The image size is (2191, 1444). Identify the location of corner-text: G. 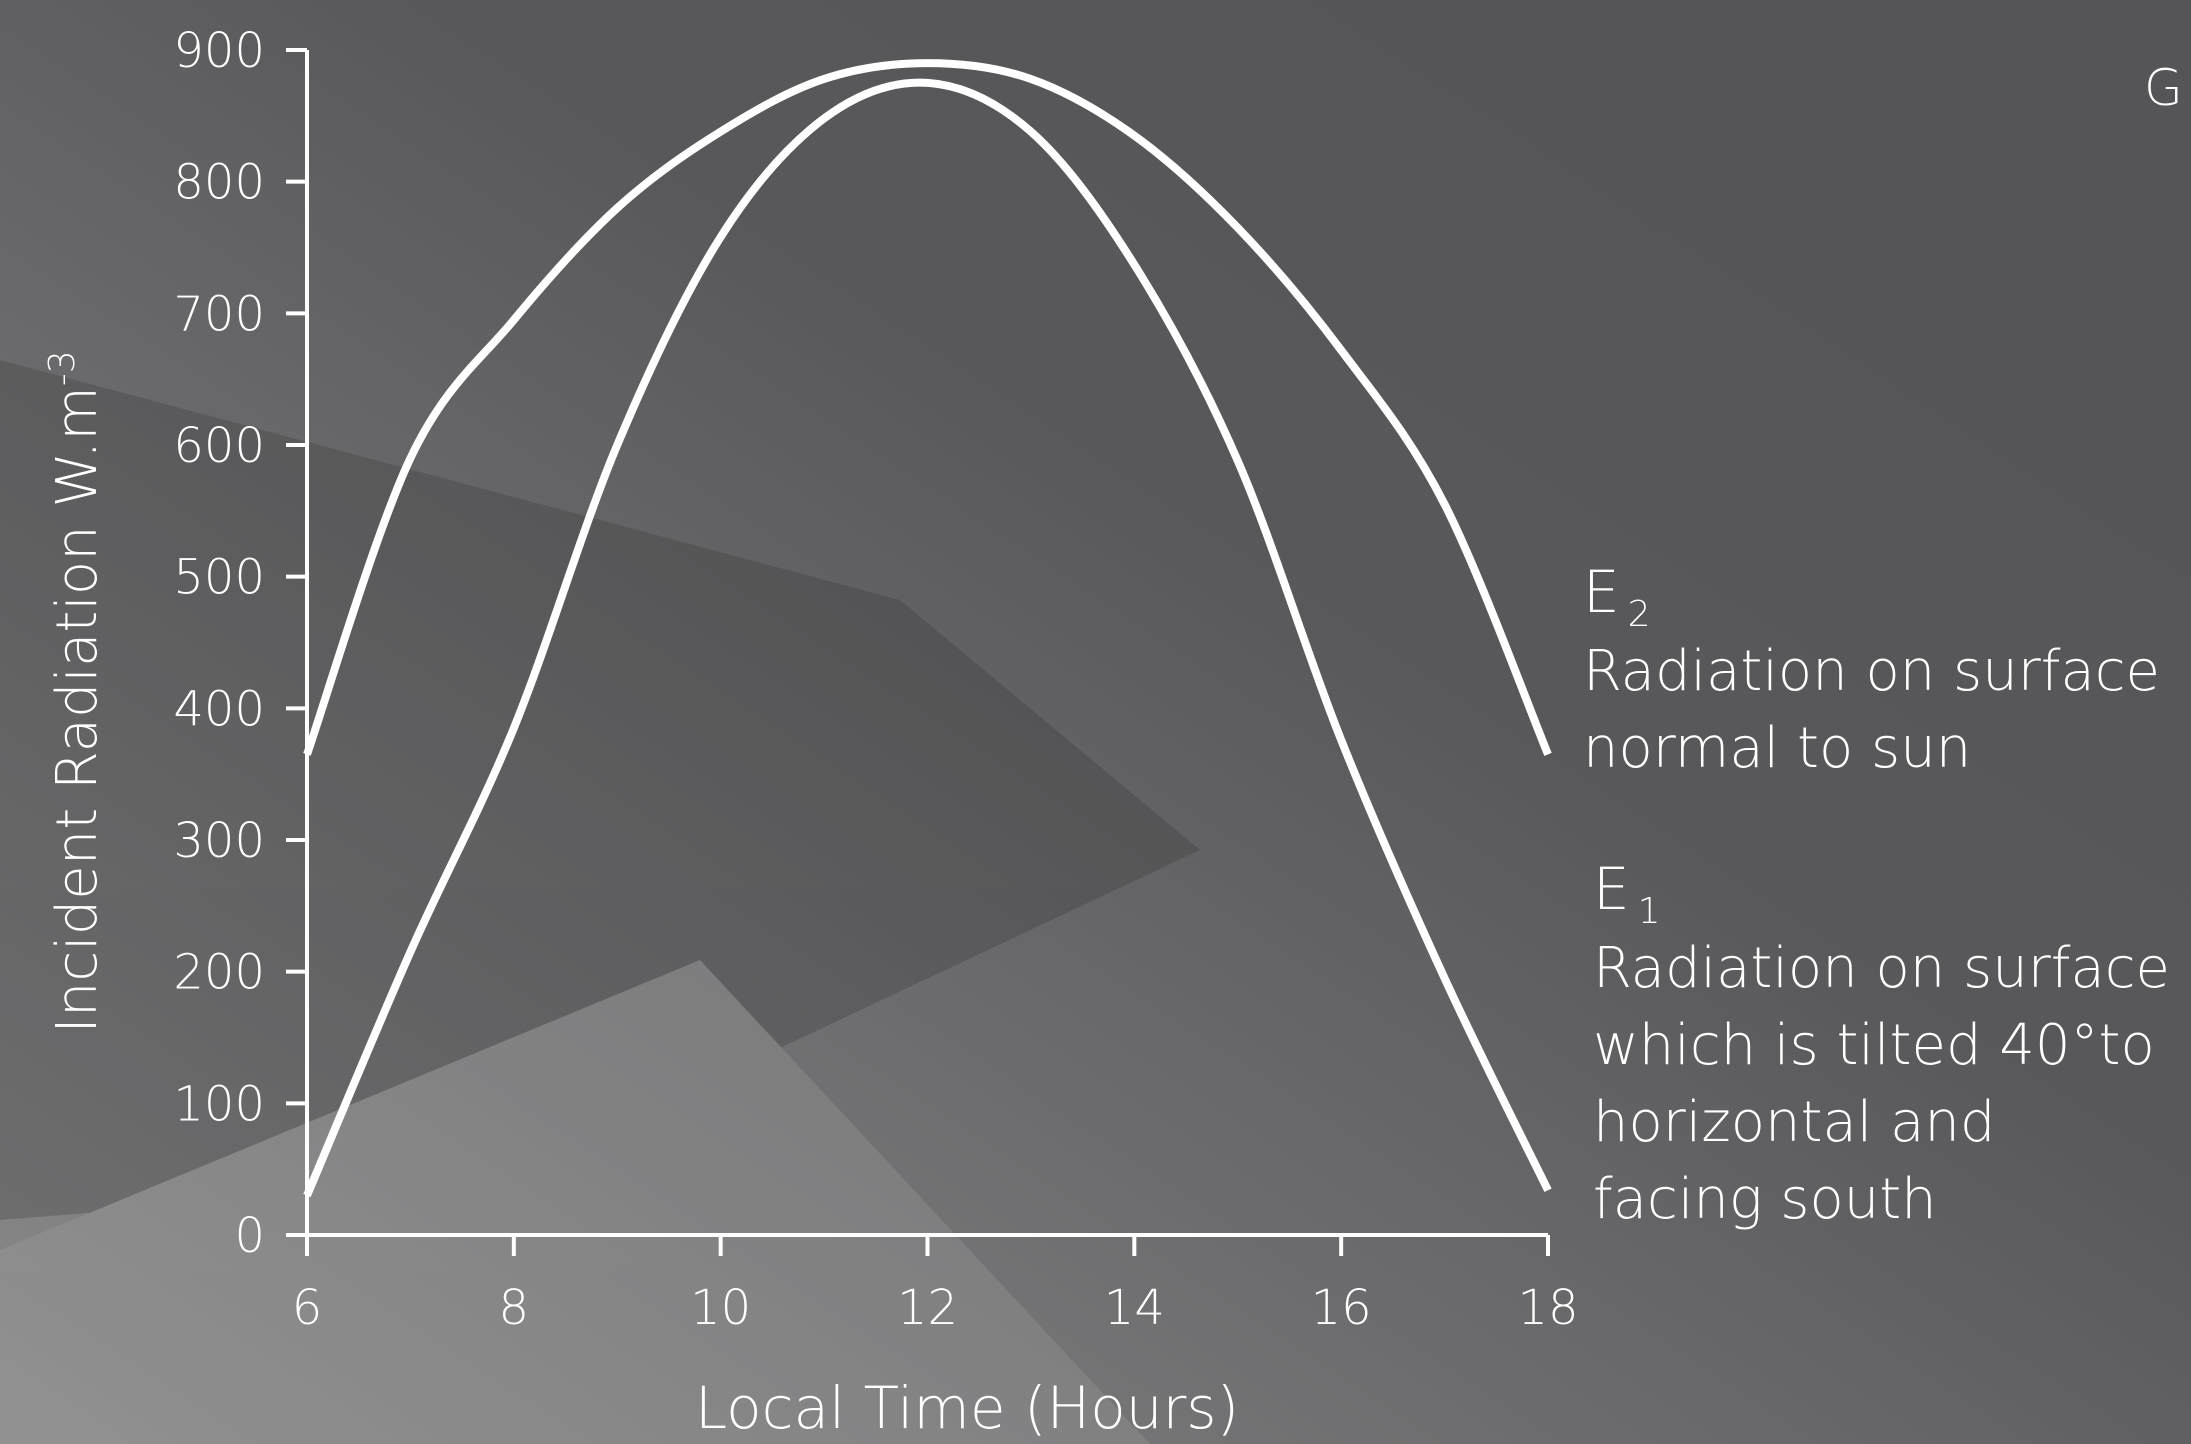
(2163, 88).